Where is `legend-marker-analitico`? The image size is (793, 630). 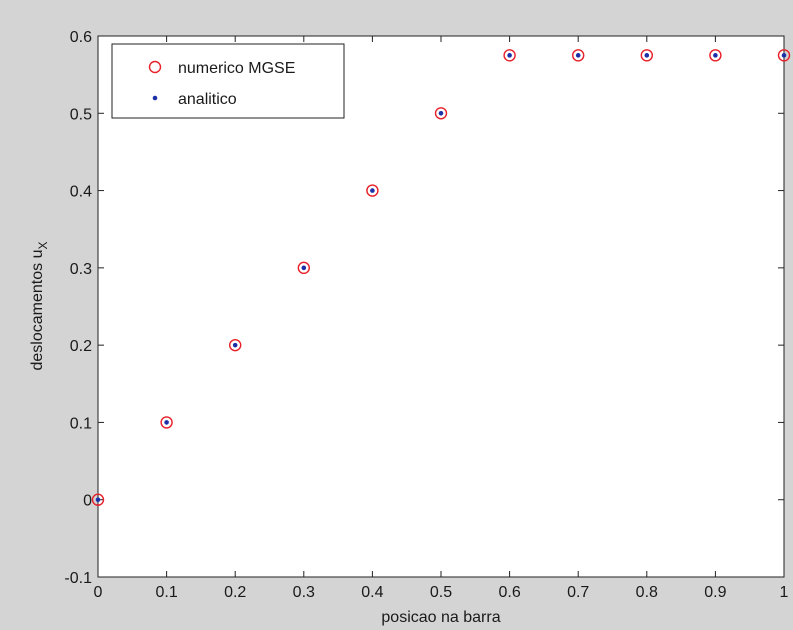 legend-marker-analitico is located at coordinates (155, 98).